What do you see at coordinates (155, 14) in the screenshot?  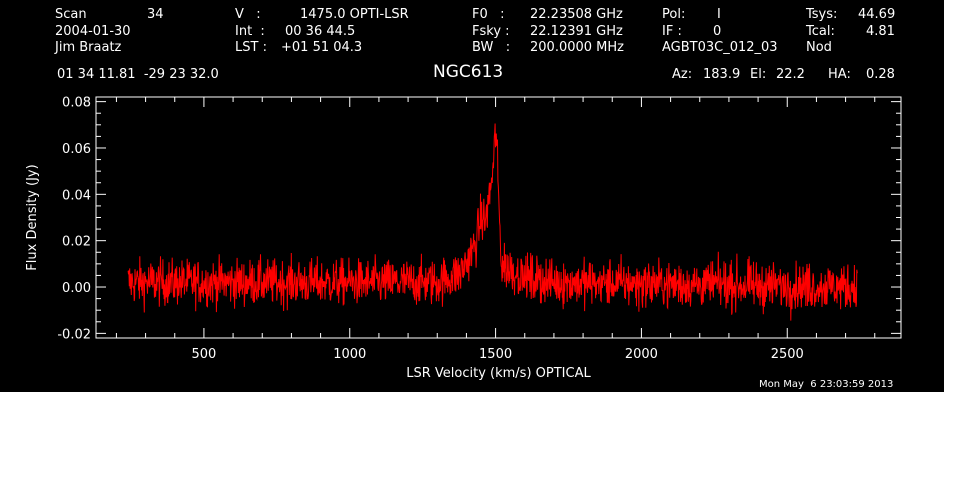 I see `scan-value: 34` at bounding box center [155, 14].